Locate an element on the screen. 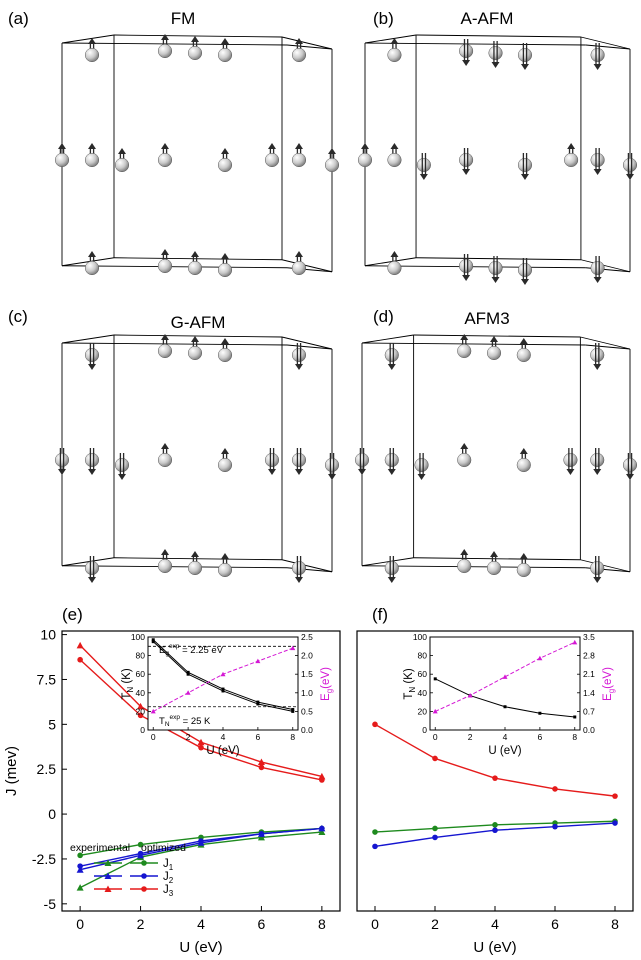  atom-c-17-spin is located at coordinates (299, 569).